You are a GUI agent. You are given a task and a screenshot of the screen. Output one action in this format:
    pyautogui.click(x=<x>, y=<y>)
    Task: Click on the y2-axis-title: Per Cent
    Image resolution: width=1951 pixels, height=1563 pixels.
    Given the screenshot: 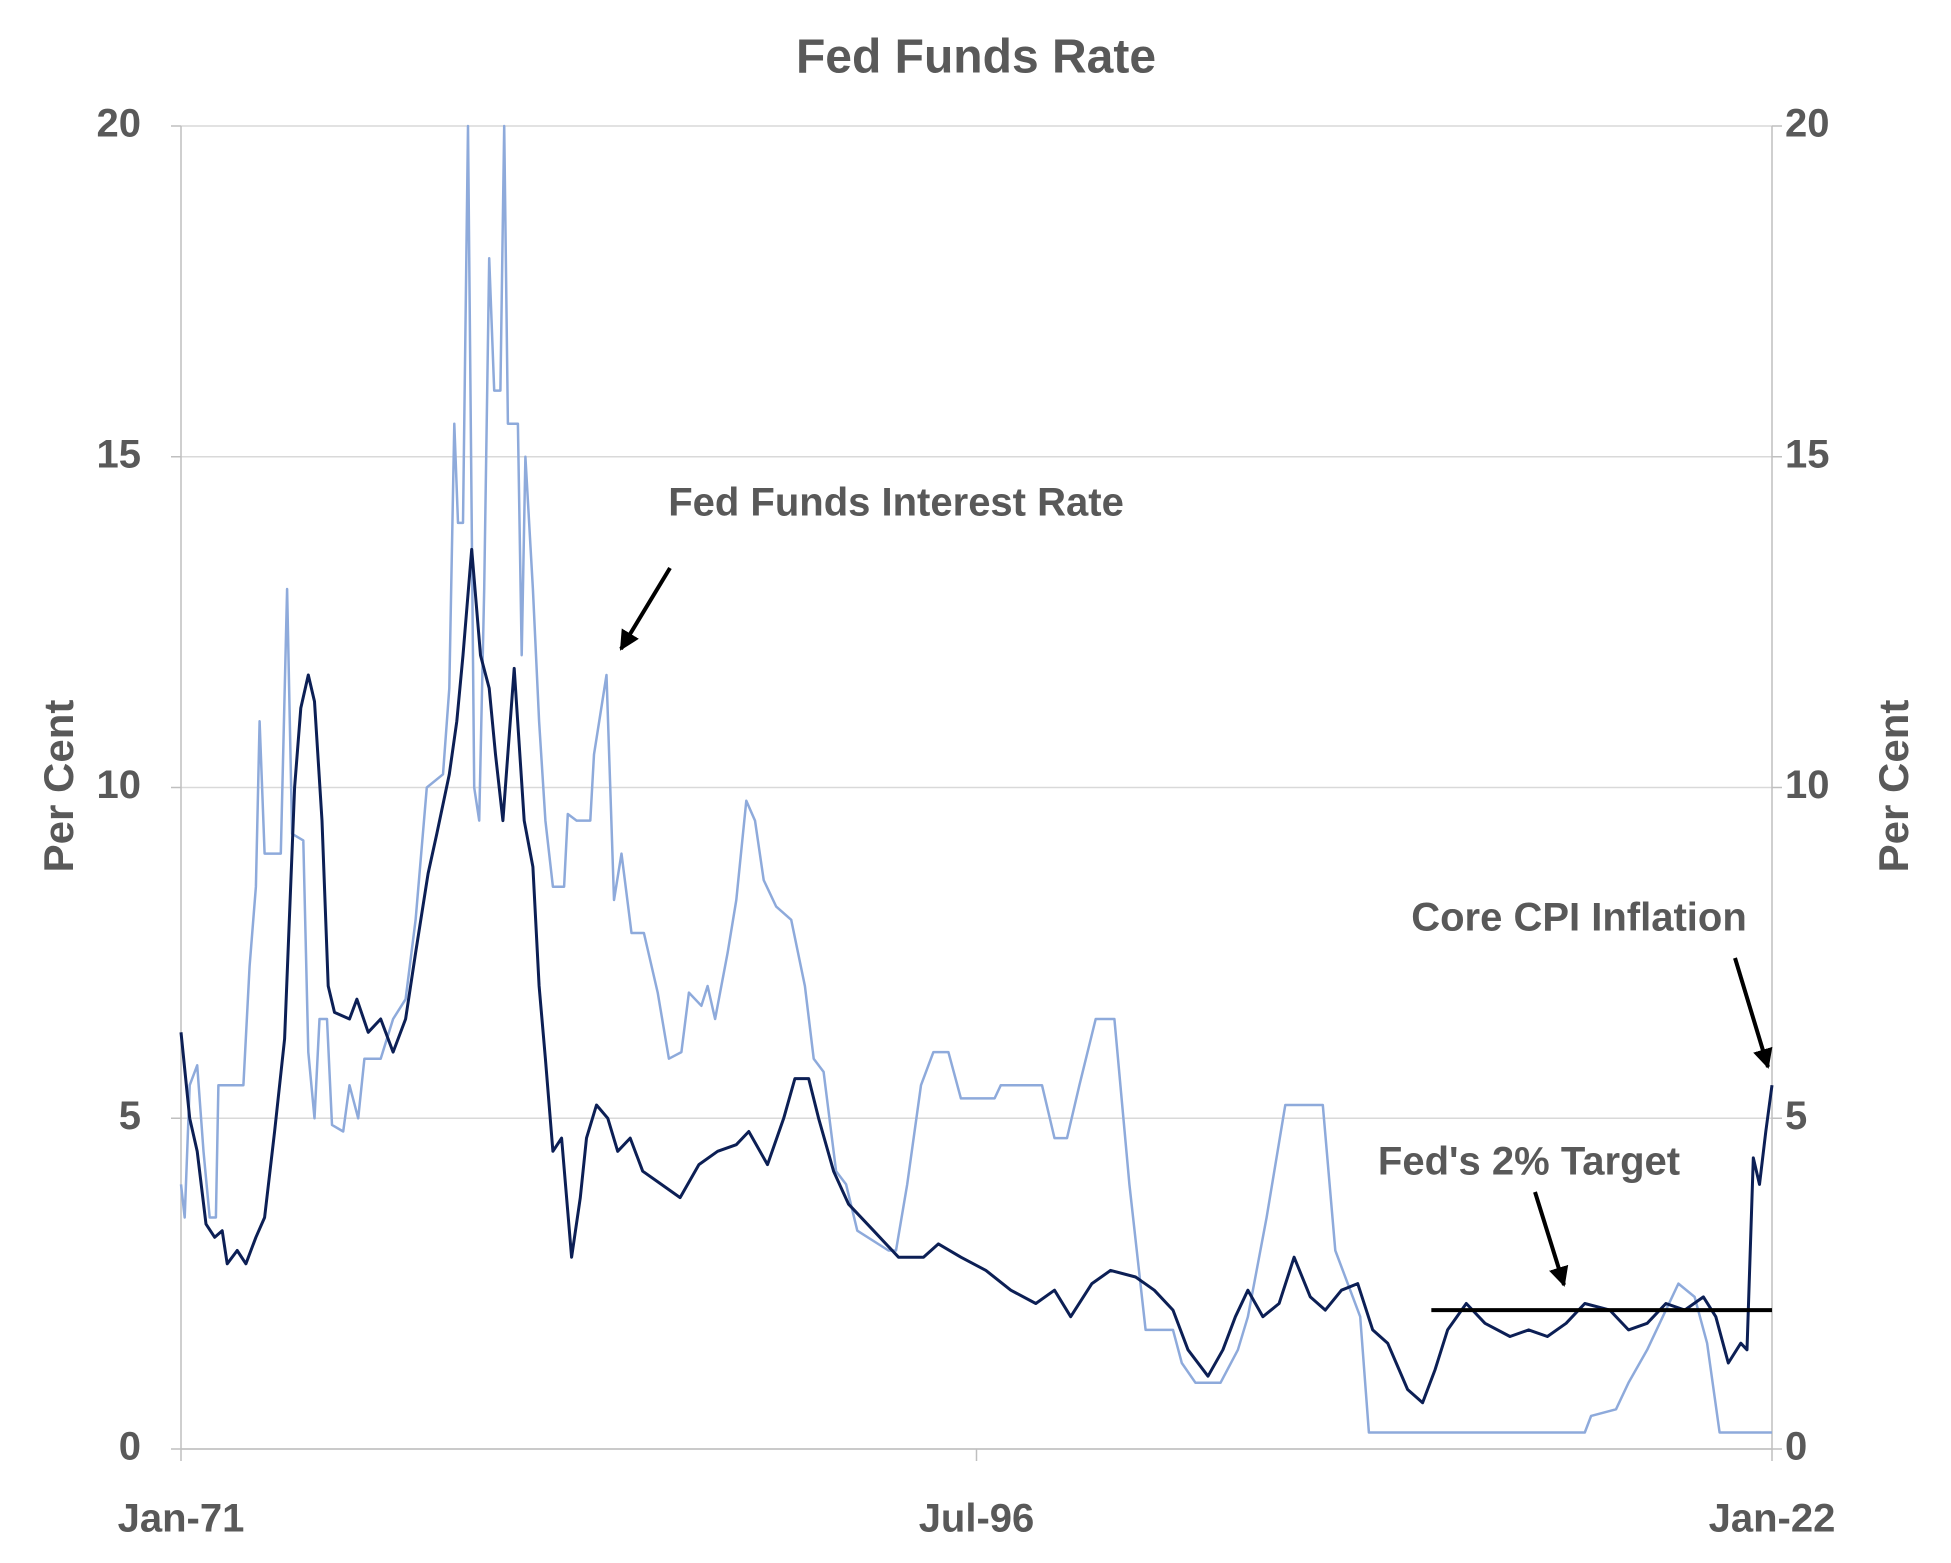 What is the action you would take?
    pyautogui.click(x=1893, y=786)
    